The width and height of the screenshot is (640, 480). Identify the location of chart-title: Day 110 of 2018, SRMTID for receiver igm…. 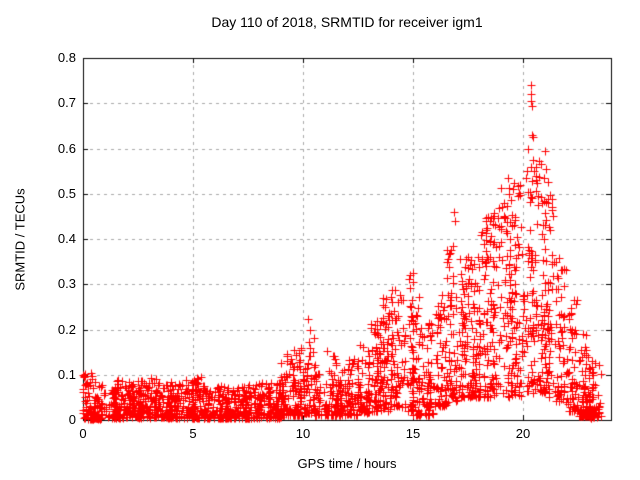
(347, 22).